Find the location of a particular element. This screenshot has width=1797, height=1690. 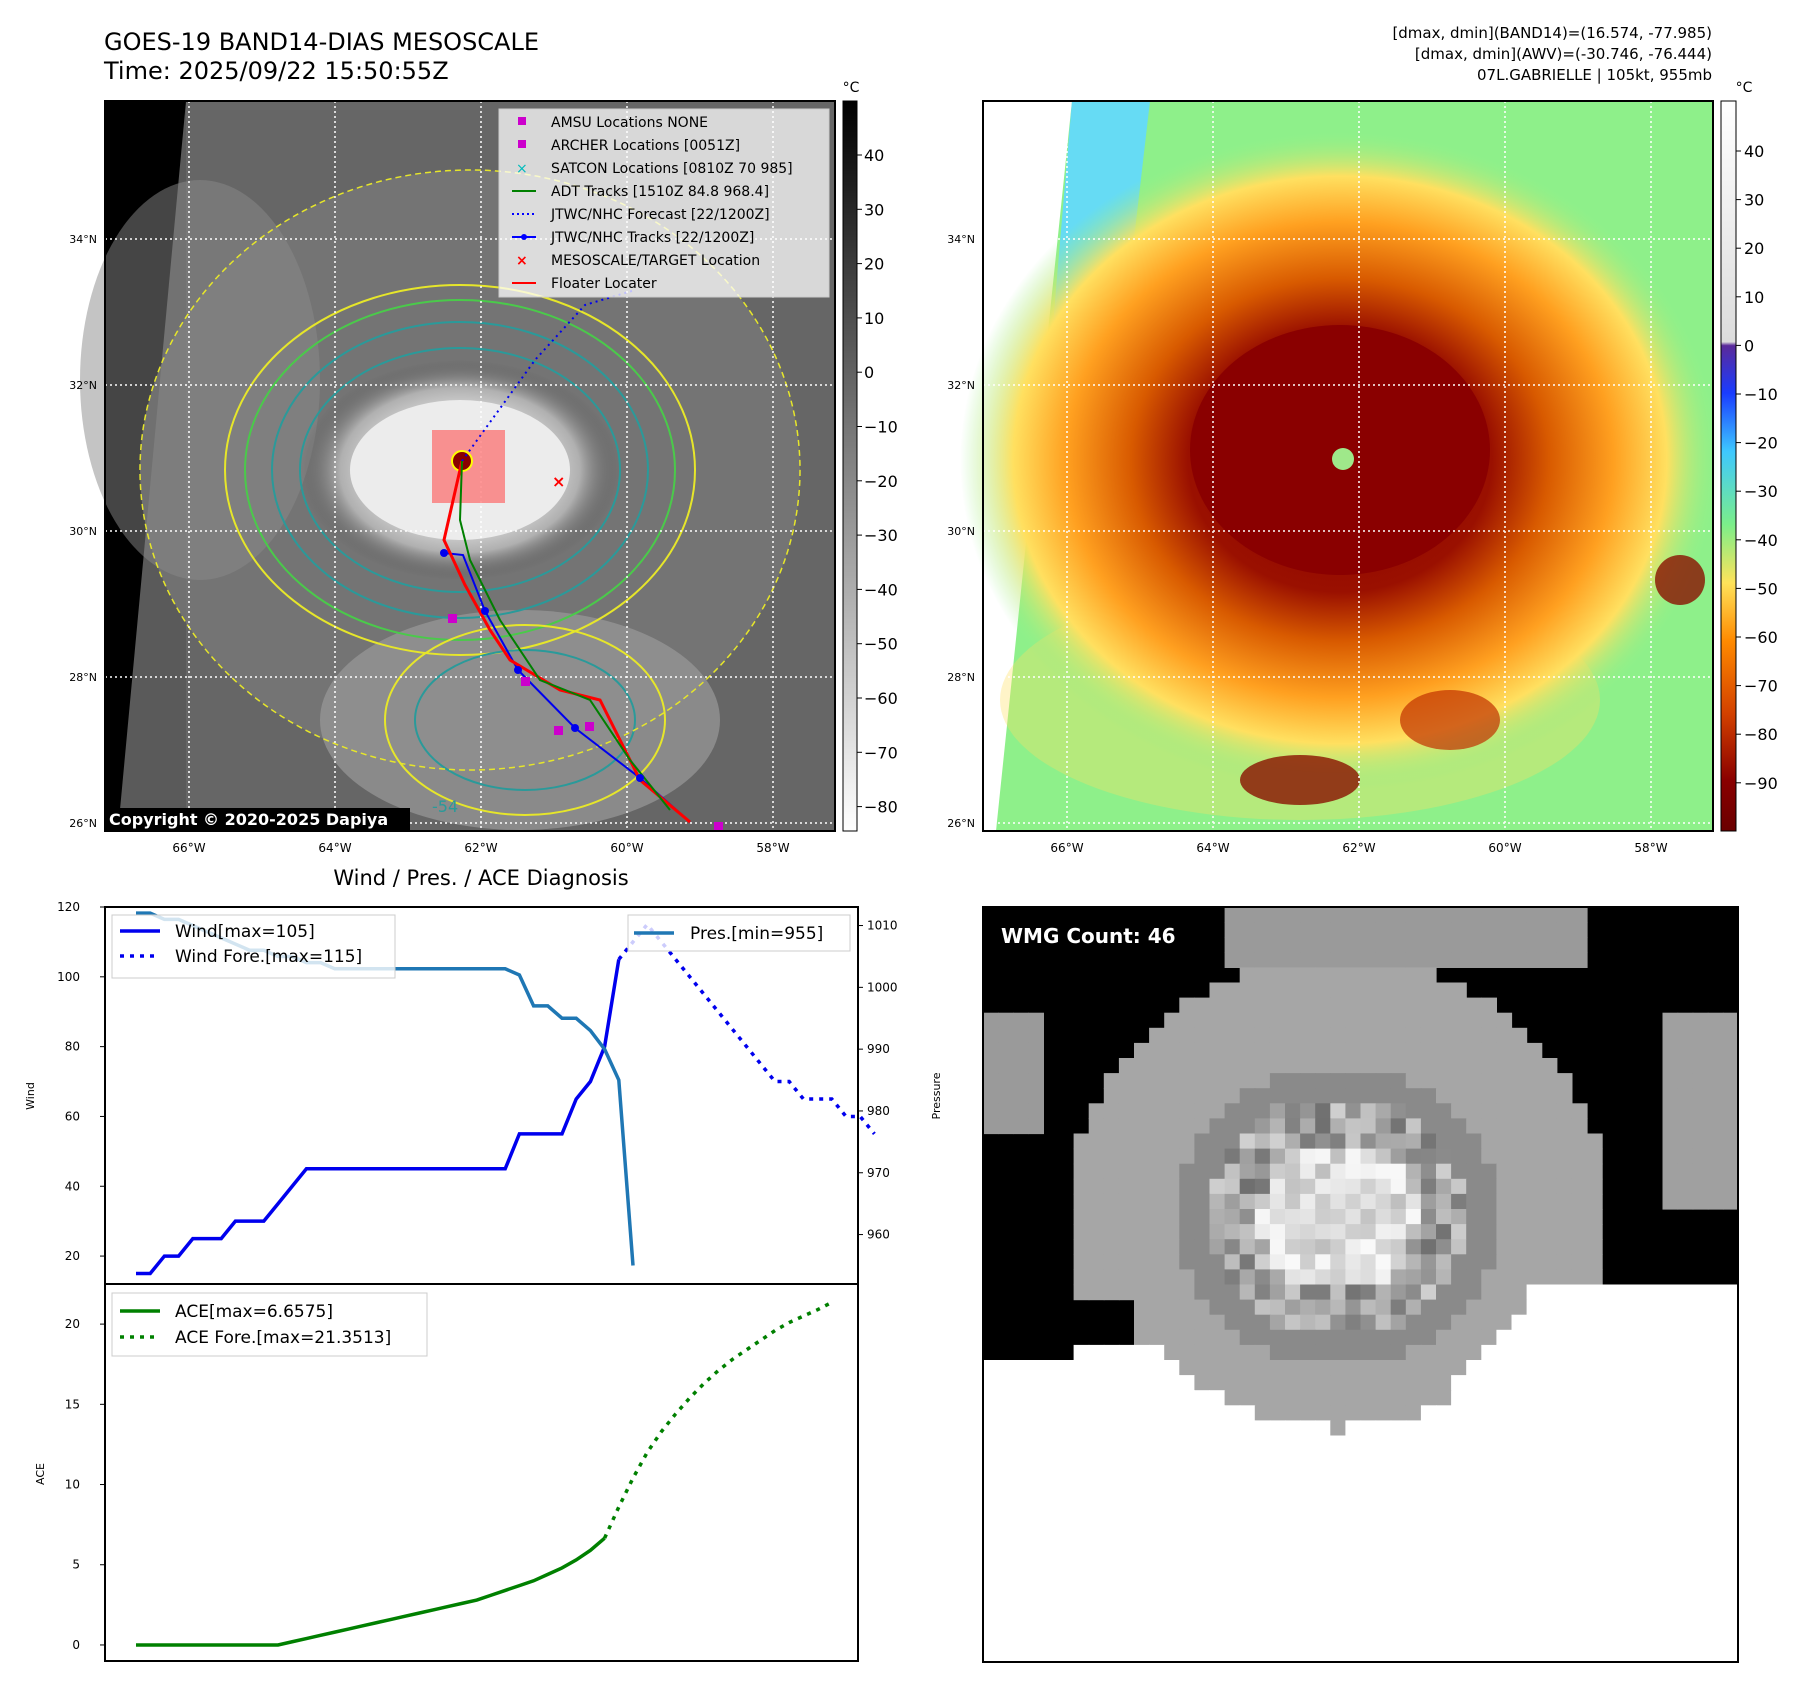

ace-tick: 10 is located at coordinates (72, 1485).